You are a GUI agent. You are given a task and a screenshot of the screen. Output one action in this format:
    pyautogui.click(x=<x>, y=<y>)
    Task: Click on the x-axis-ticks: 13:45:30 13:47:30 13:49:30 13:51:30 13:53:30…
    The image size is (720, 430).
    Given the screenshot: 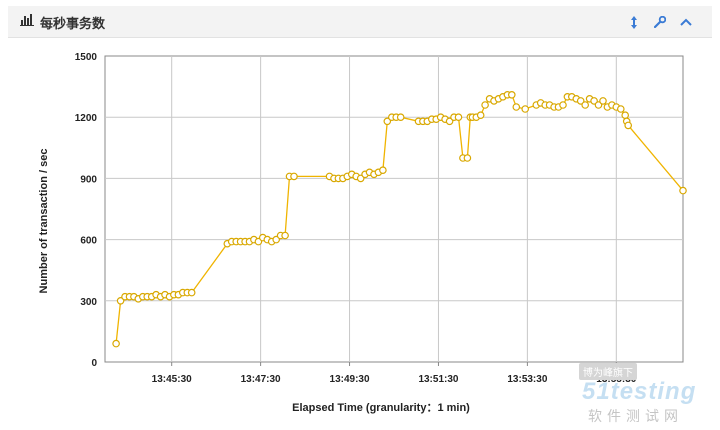 What is the action you would take?
    pyautogui.click(x=394, y=379)
    